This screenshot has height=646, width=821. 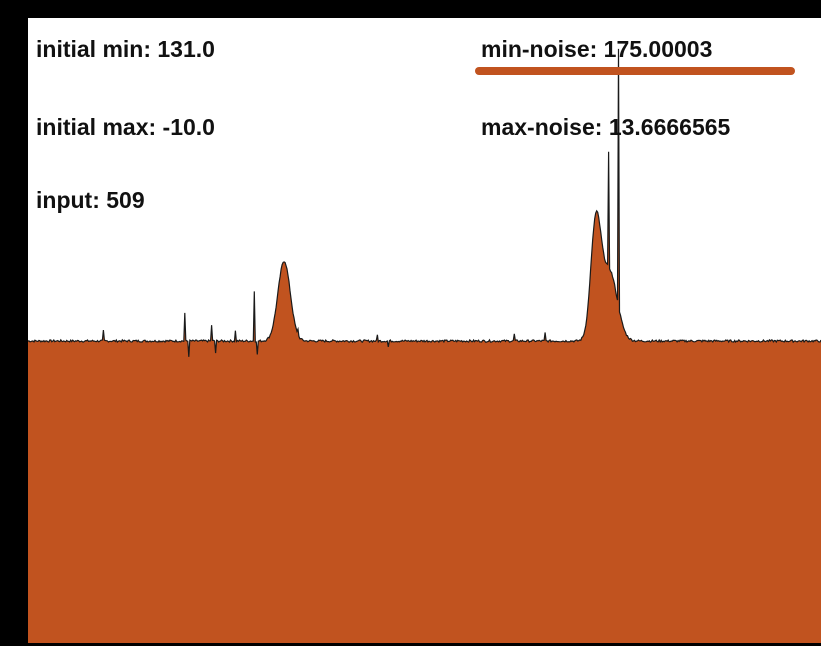 What do you see at coordinates (597, 49) in the screenshot?
I see `min-noise-label: min-noise: 175.00003` at bounding box center [597, 49].